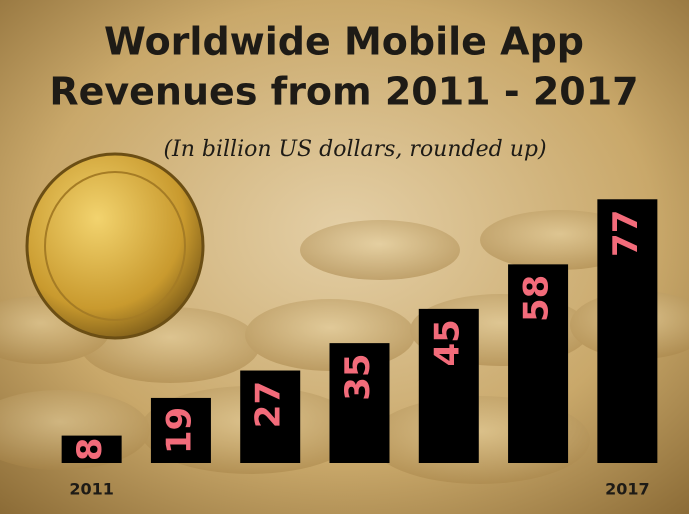 The image size is (689, 514). I want to click on value-label: 35, so click(358, 376).